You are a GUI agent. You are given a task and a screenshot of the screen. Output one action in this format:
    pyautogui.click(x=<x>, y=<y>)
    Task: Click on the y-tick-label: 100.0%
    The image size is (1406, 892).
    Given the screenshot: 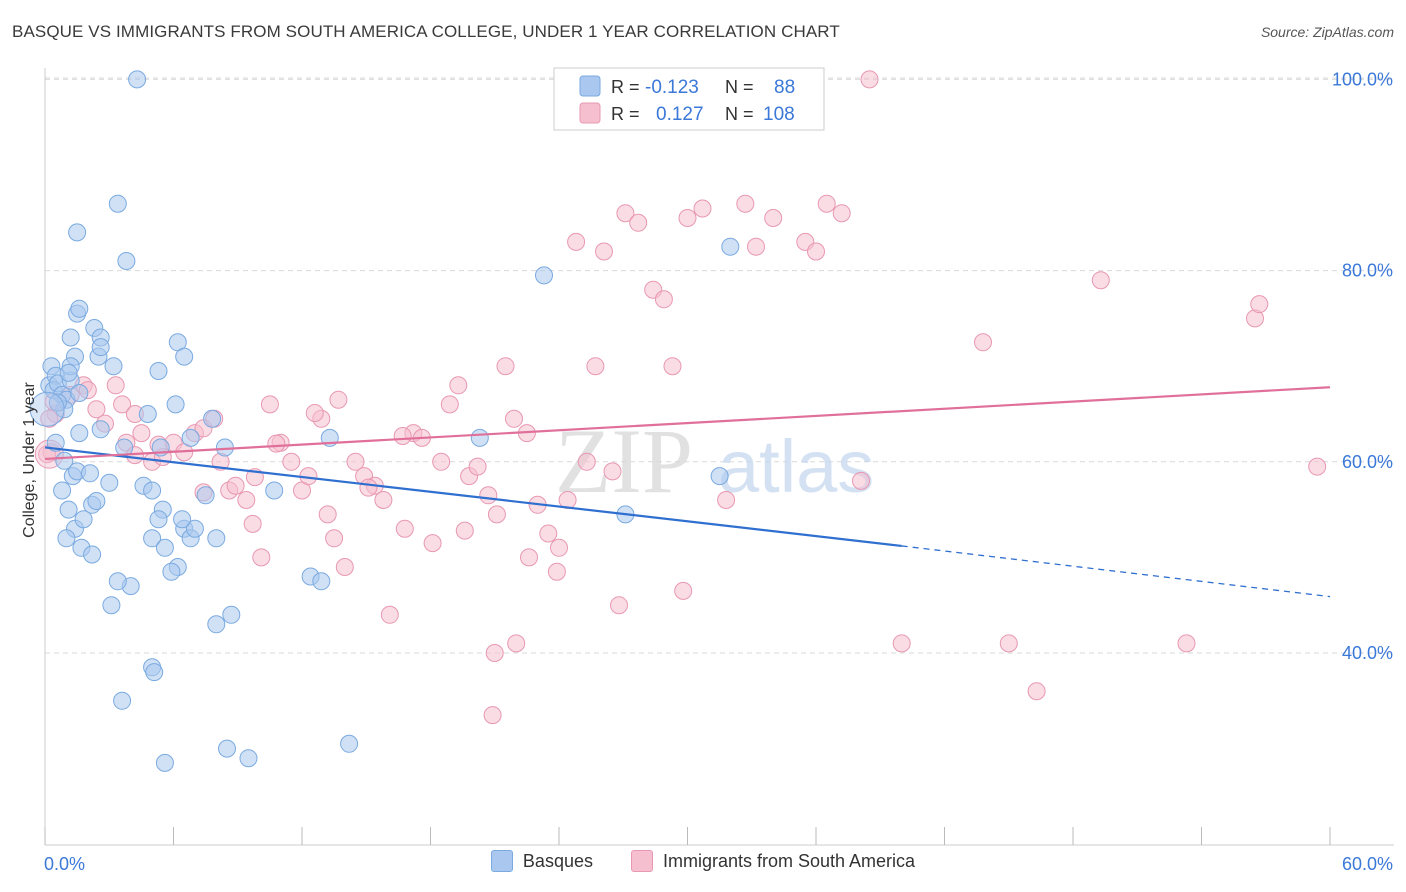 What is the action you would take?
    pyautogui.click(x=1362, y=79)
    